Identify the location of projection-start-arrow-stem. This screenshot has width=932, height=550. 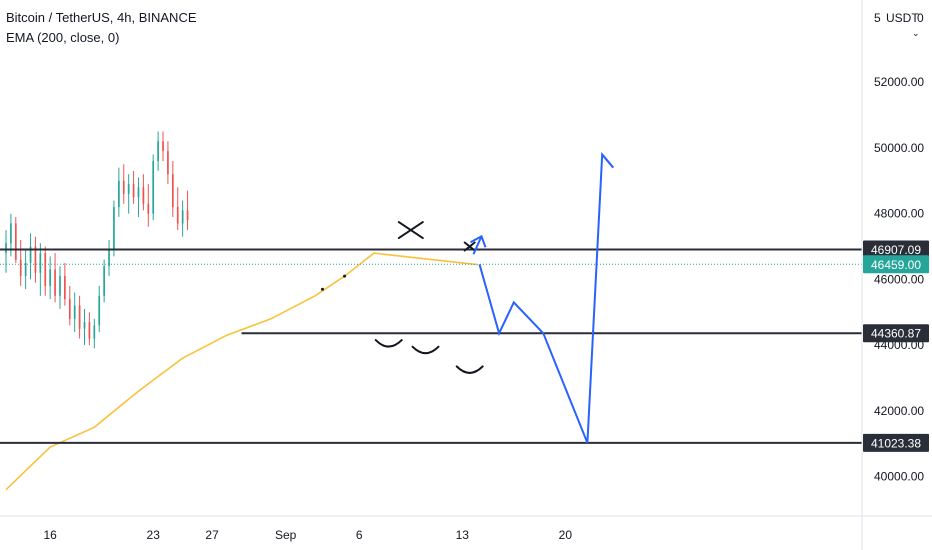
(477, 245).